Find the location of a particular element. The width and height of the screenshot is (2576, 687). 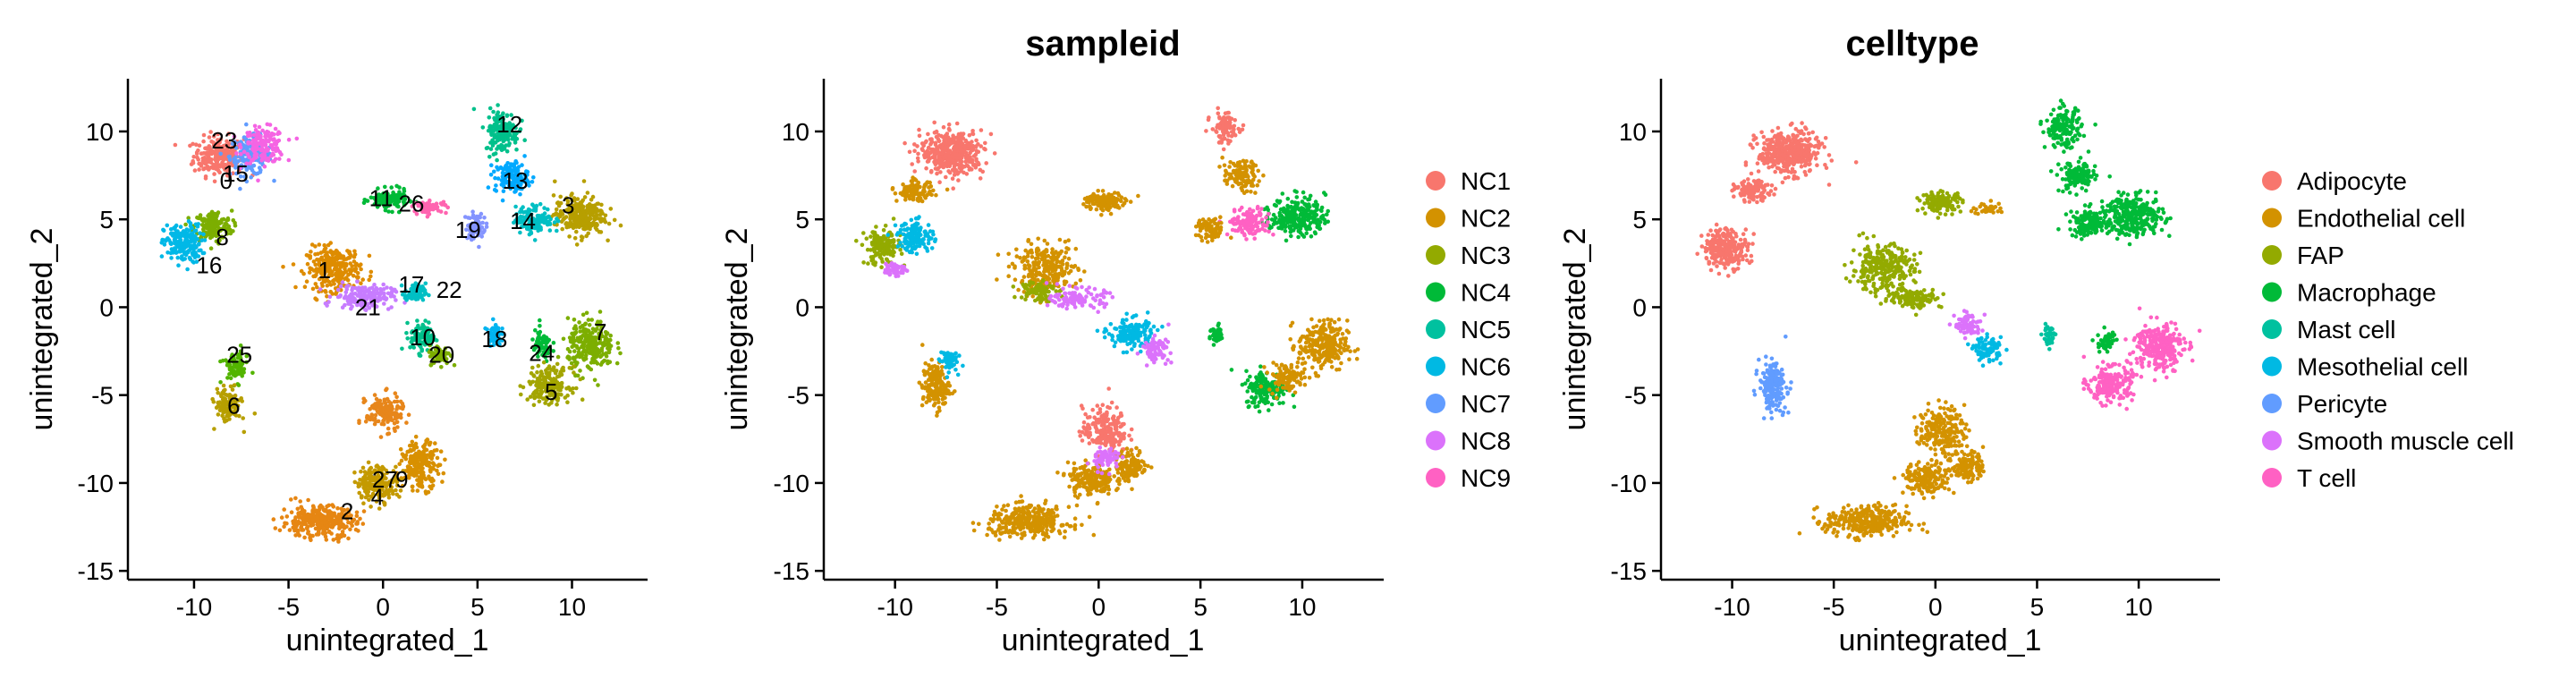

cluster-label: 19 is located at coordinates (468, 229).